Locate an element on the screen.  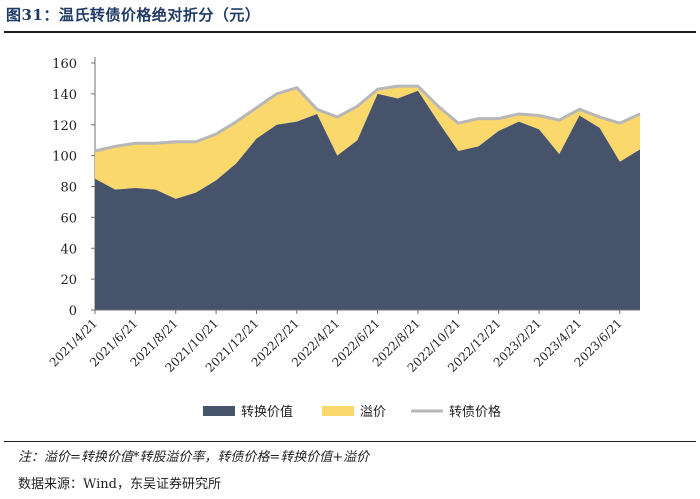
title-divider is located at coordinates (350, 32).